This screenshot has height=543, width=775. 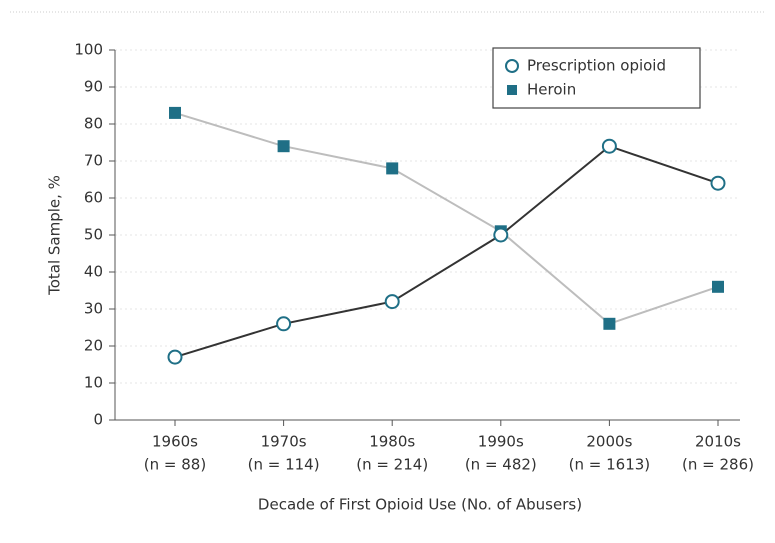 What do you see at coordinates (55, 235) in the screenshot?
I see `y-axis-label: Total Sample, %` at bounding box center [55, 235].